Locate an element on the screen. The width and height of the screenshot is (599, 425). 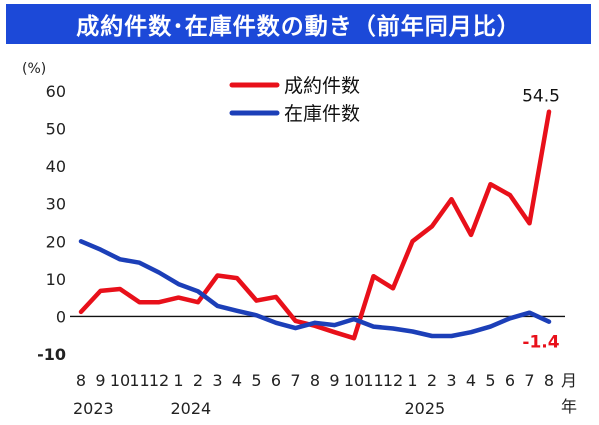
y-tick-label: 40 is located at coordinates (56, 166).